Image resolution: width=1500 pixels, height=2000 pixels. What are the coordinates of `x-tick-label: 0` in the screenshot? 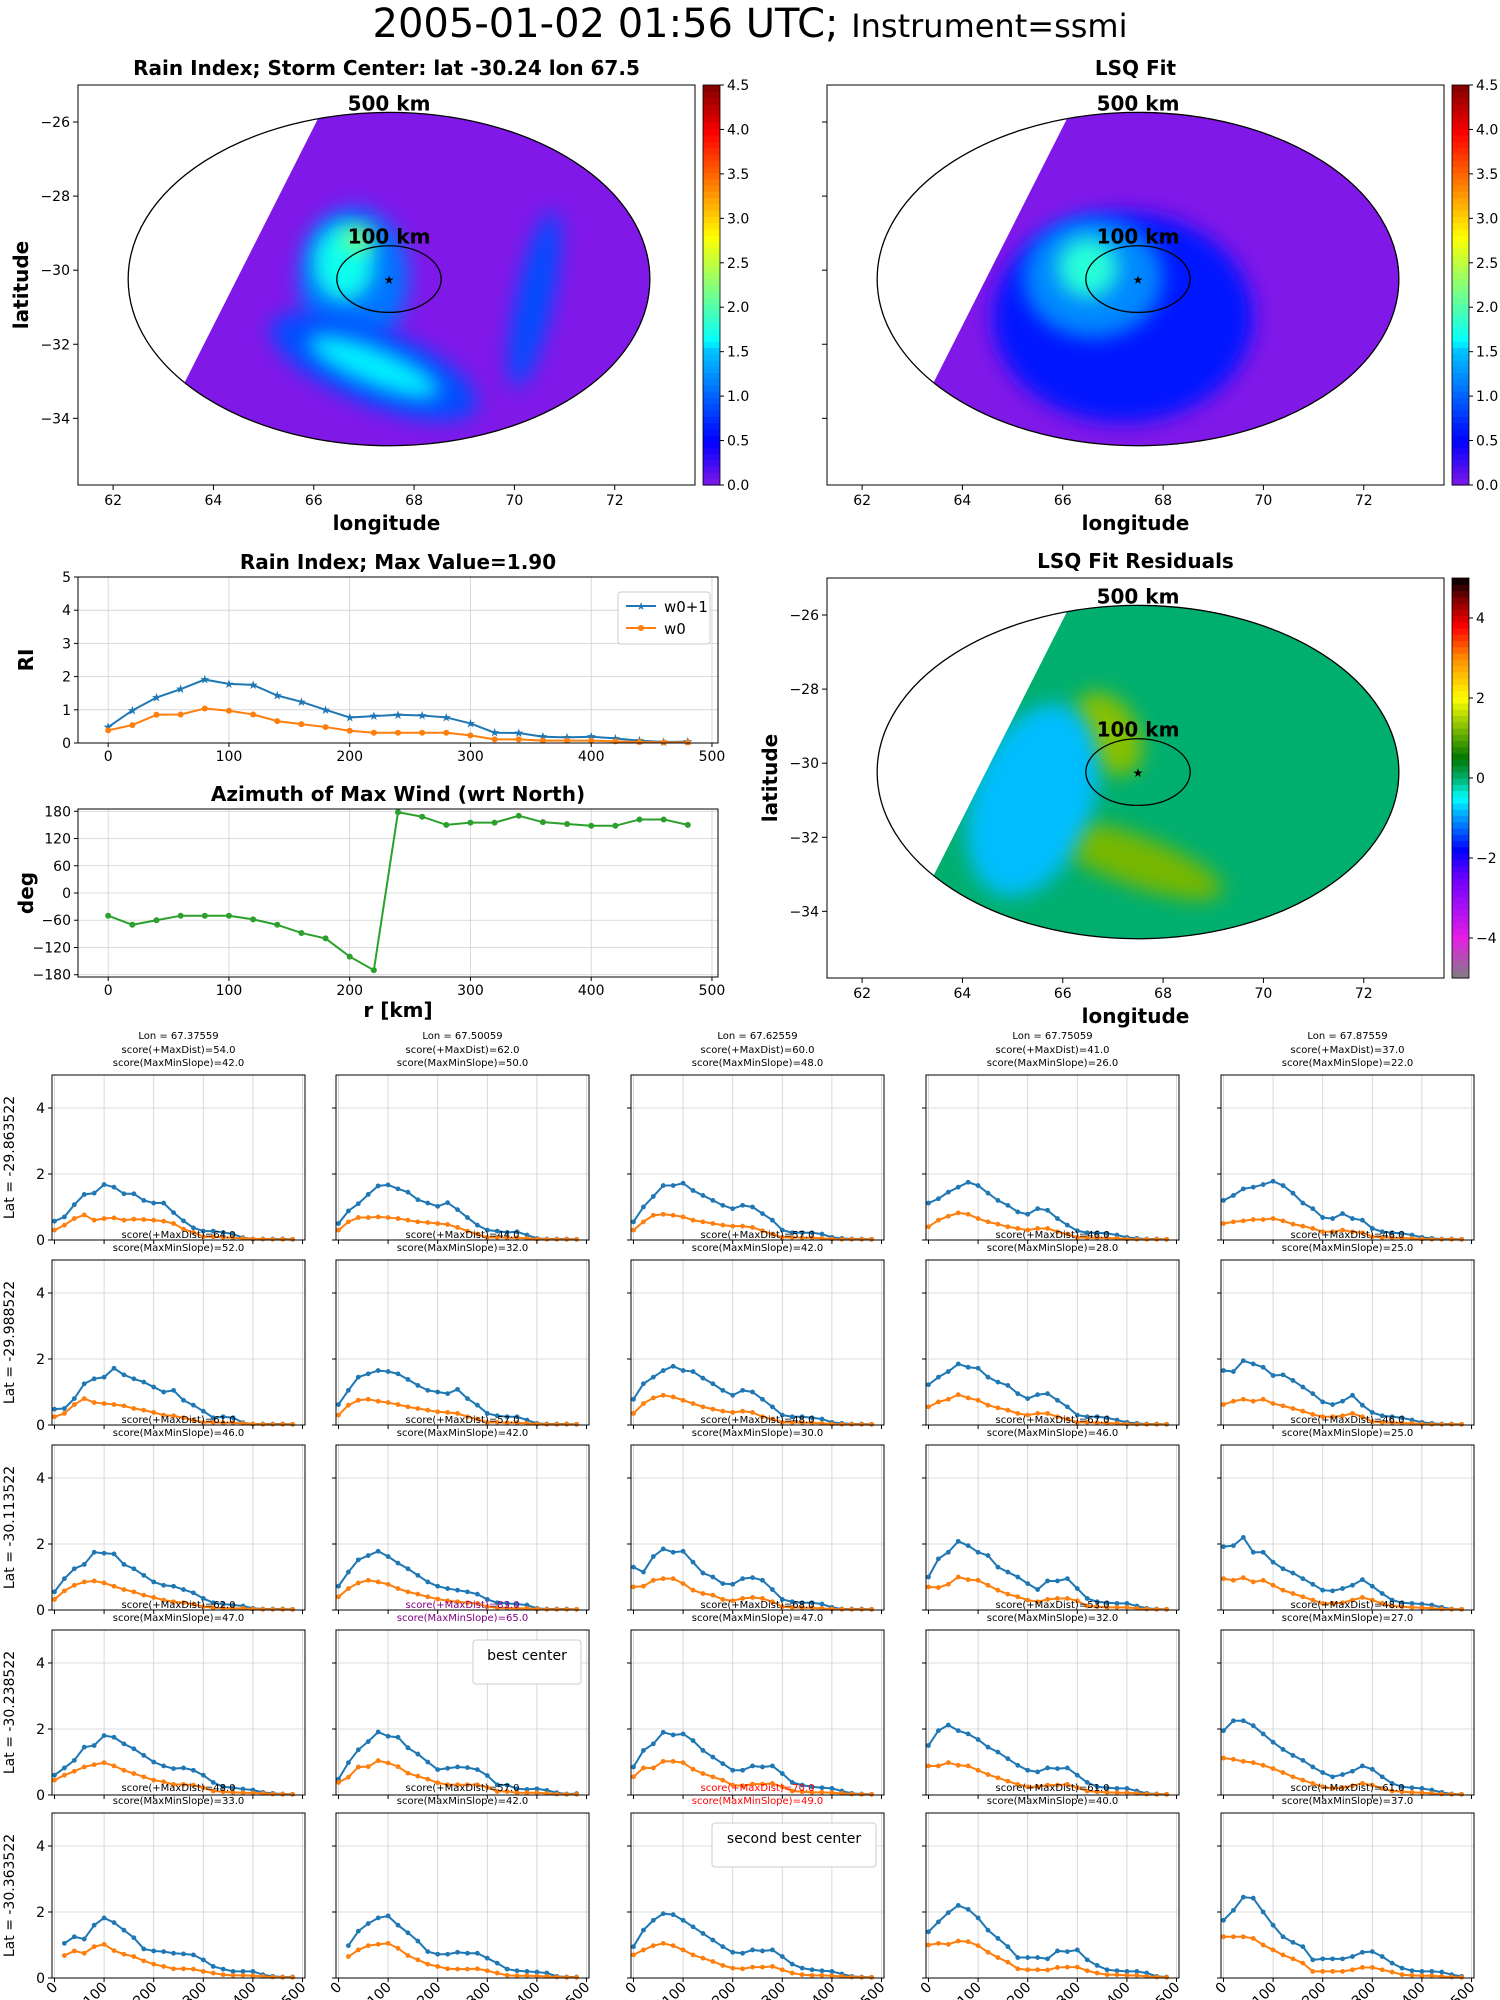 It's located at (108, 757).